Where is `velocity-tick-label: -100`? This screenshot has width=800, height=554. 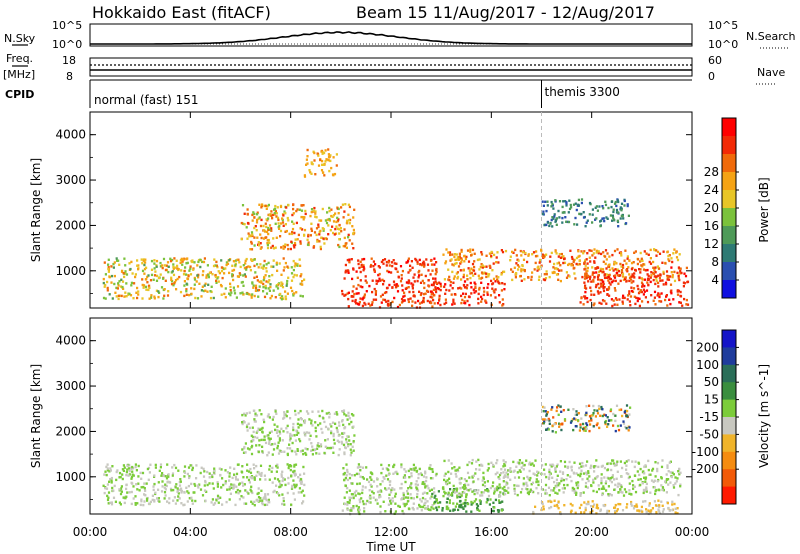 velocity-tick-label: -100 is located at coordinates (705, 452).